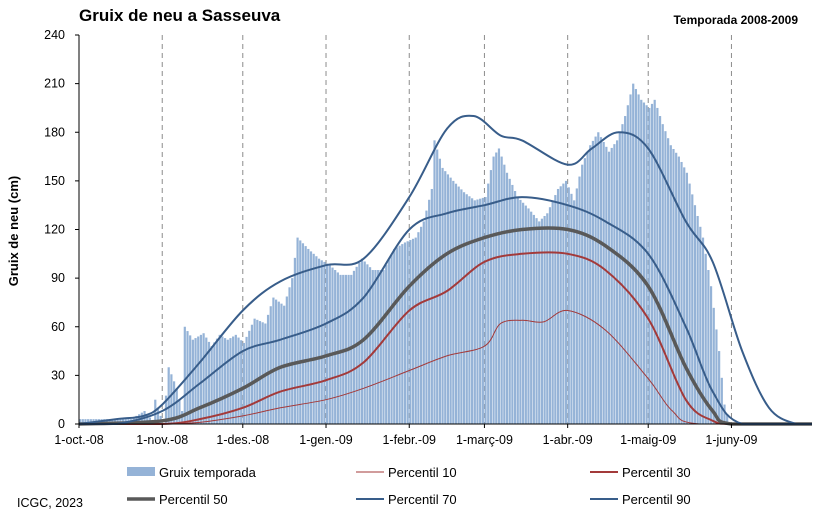  What do you see at coordinates (656, 472) in the screenshot?
I see `legend-label-p30: Percentil 30` at bounding box center [656, 472].